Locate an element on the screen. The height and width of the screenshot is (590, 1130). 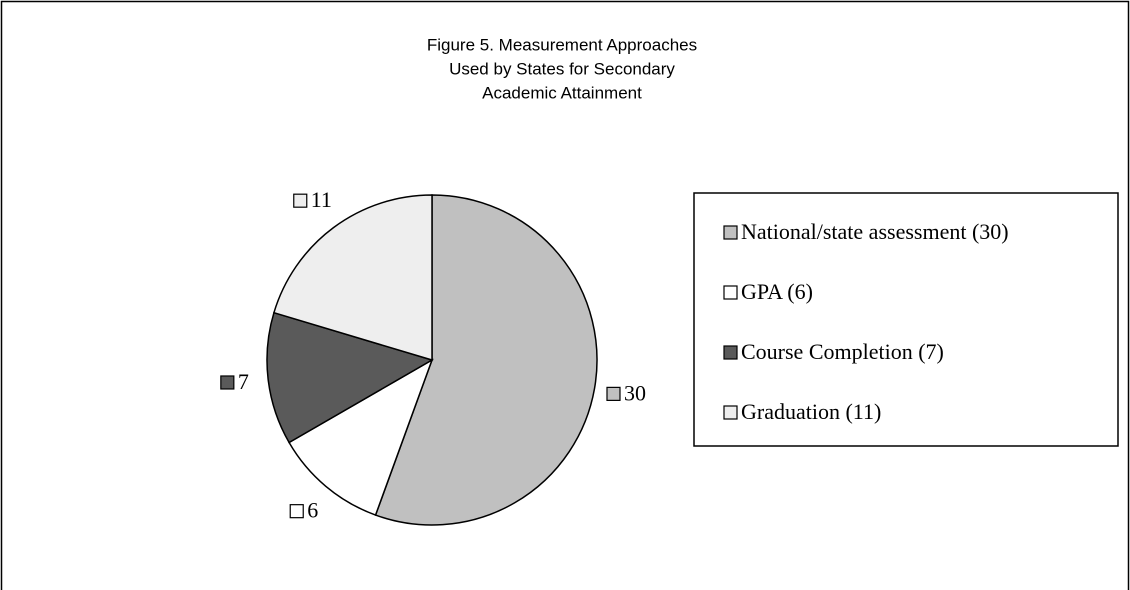
legend-label: Course Completion (7) is located at coordinates (842, 351).